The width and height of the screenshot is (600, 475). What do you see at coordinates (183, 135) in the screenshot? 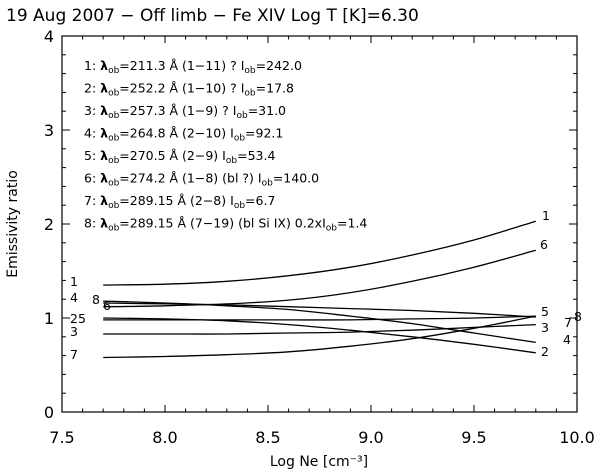
I see `legend-entry-4: 4: λob​=264.8 Å (2−10) Iob​=92.1` at bounding box center [183, 135].